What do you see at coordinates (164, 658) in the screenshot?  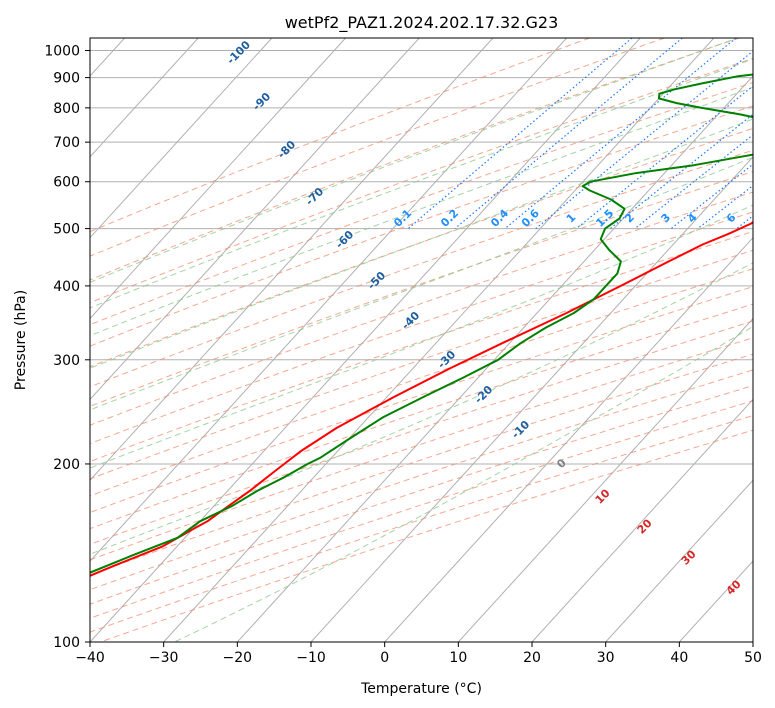 I see `x-tick-label: −30` at bounding box center [164, 658].